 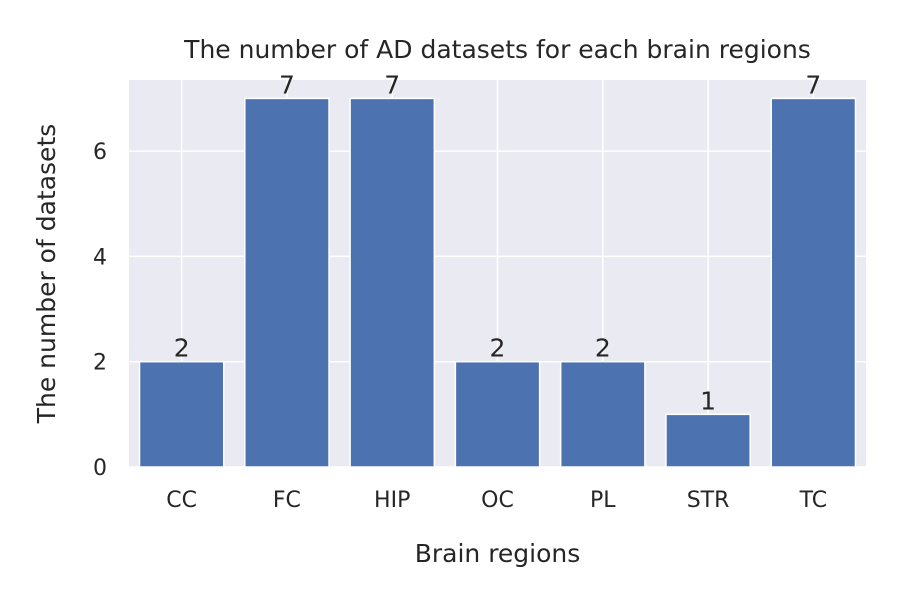 What do you see at coordinates (603, 500) in the screenshot?
I see `x-tick-label-pl: PL` at bounding box center [603, 500].